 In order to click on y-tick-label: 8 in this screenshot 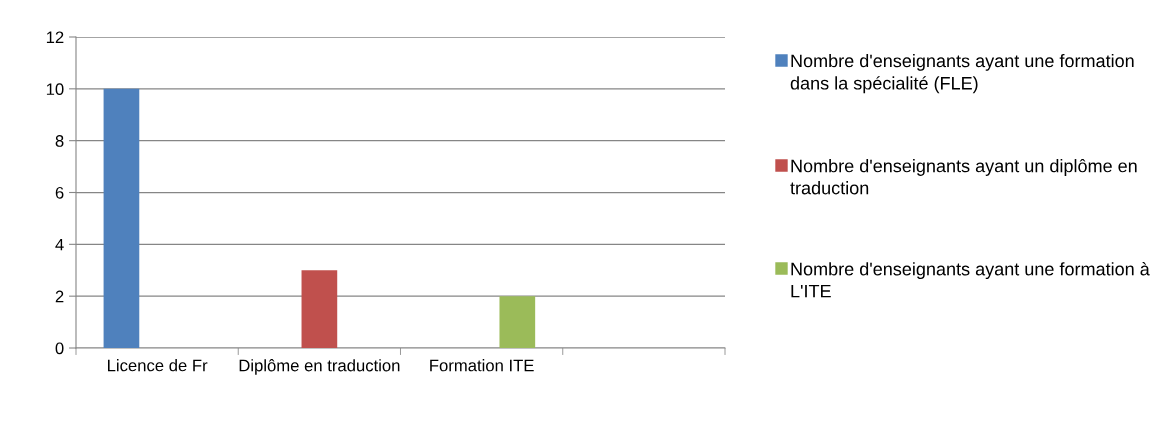, I will do `click(59, 141)`.